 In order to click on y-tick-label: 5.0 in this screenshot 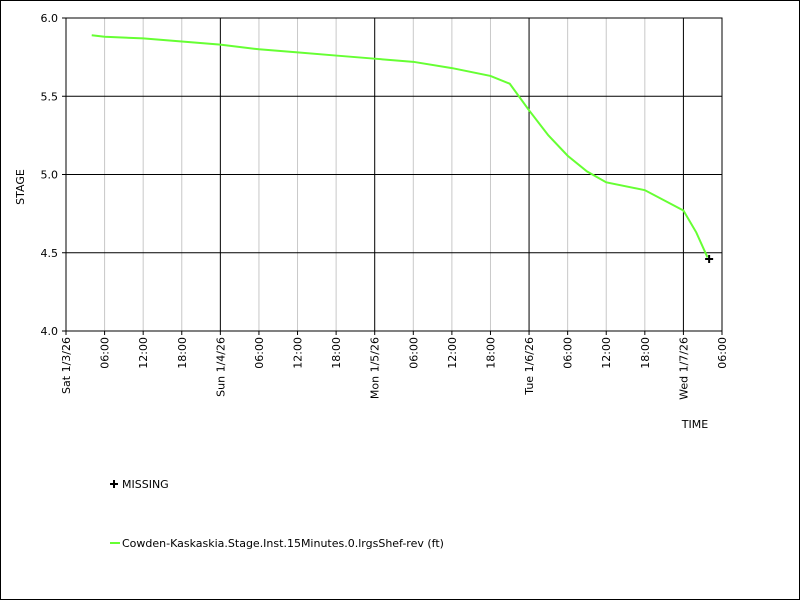, I will do `click(50, 175)`.